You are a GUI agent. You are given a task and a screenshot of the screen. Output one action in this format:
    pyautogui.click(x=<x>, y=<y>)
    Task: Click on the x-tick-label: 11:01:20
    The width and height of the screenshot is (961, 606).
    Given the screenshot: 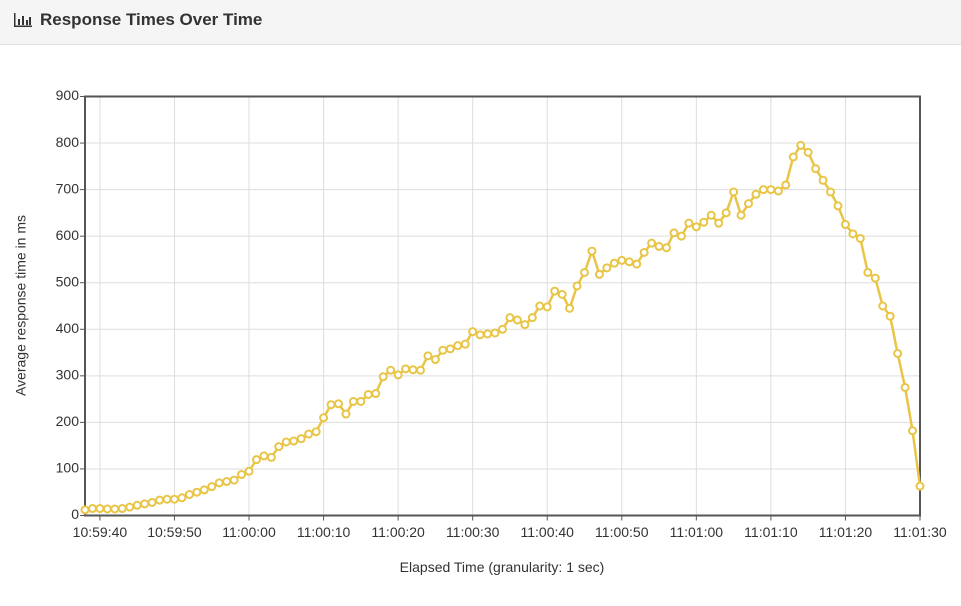 What is the action you would take?
    pyautogui.click(x=846, y=532)
    